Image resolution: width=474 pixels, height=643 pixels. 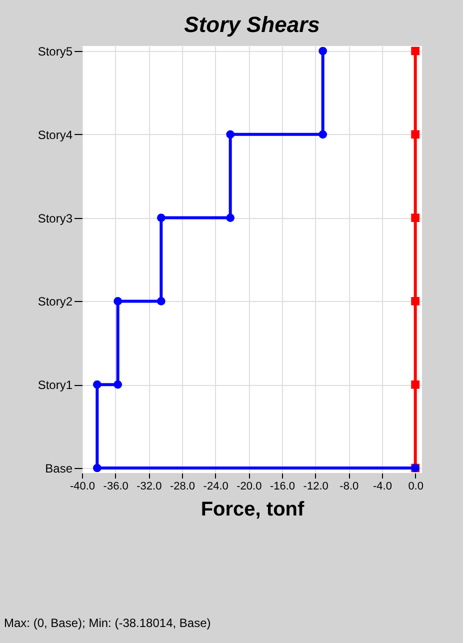 I want to click on text: Max: (0, Base); Min: (-38.18014, Base), so click(x=107, y=623).